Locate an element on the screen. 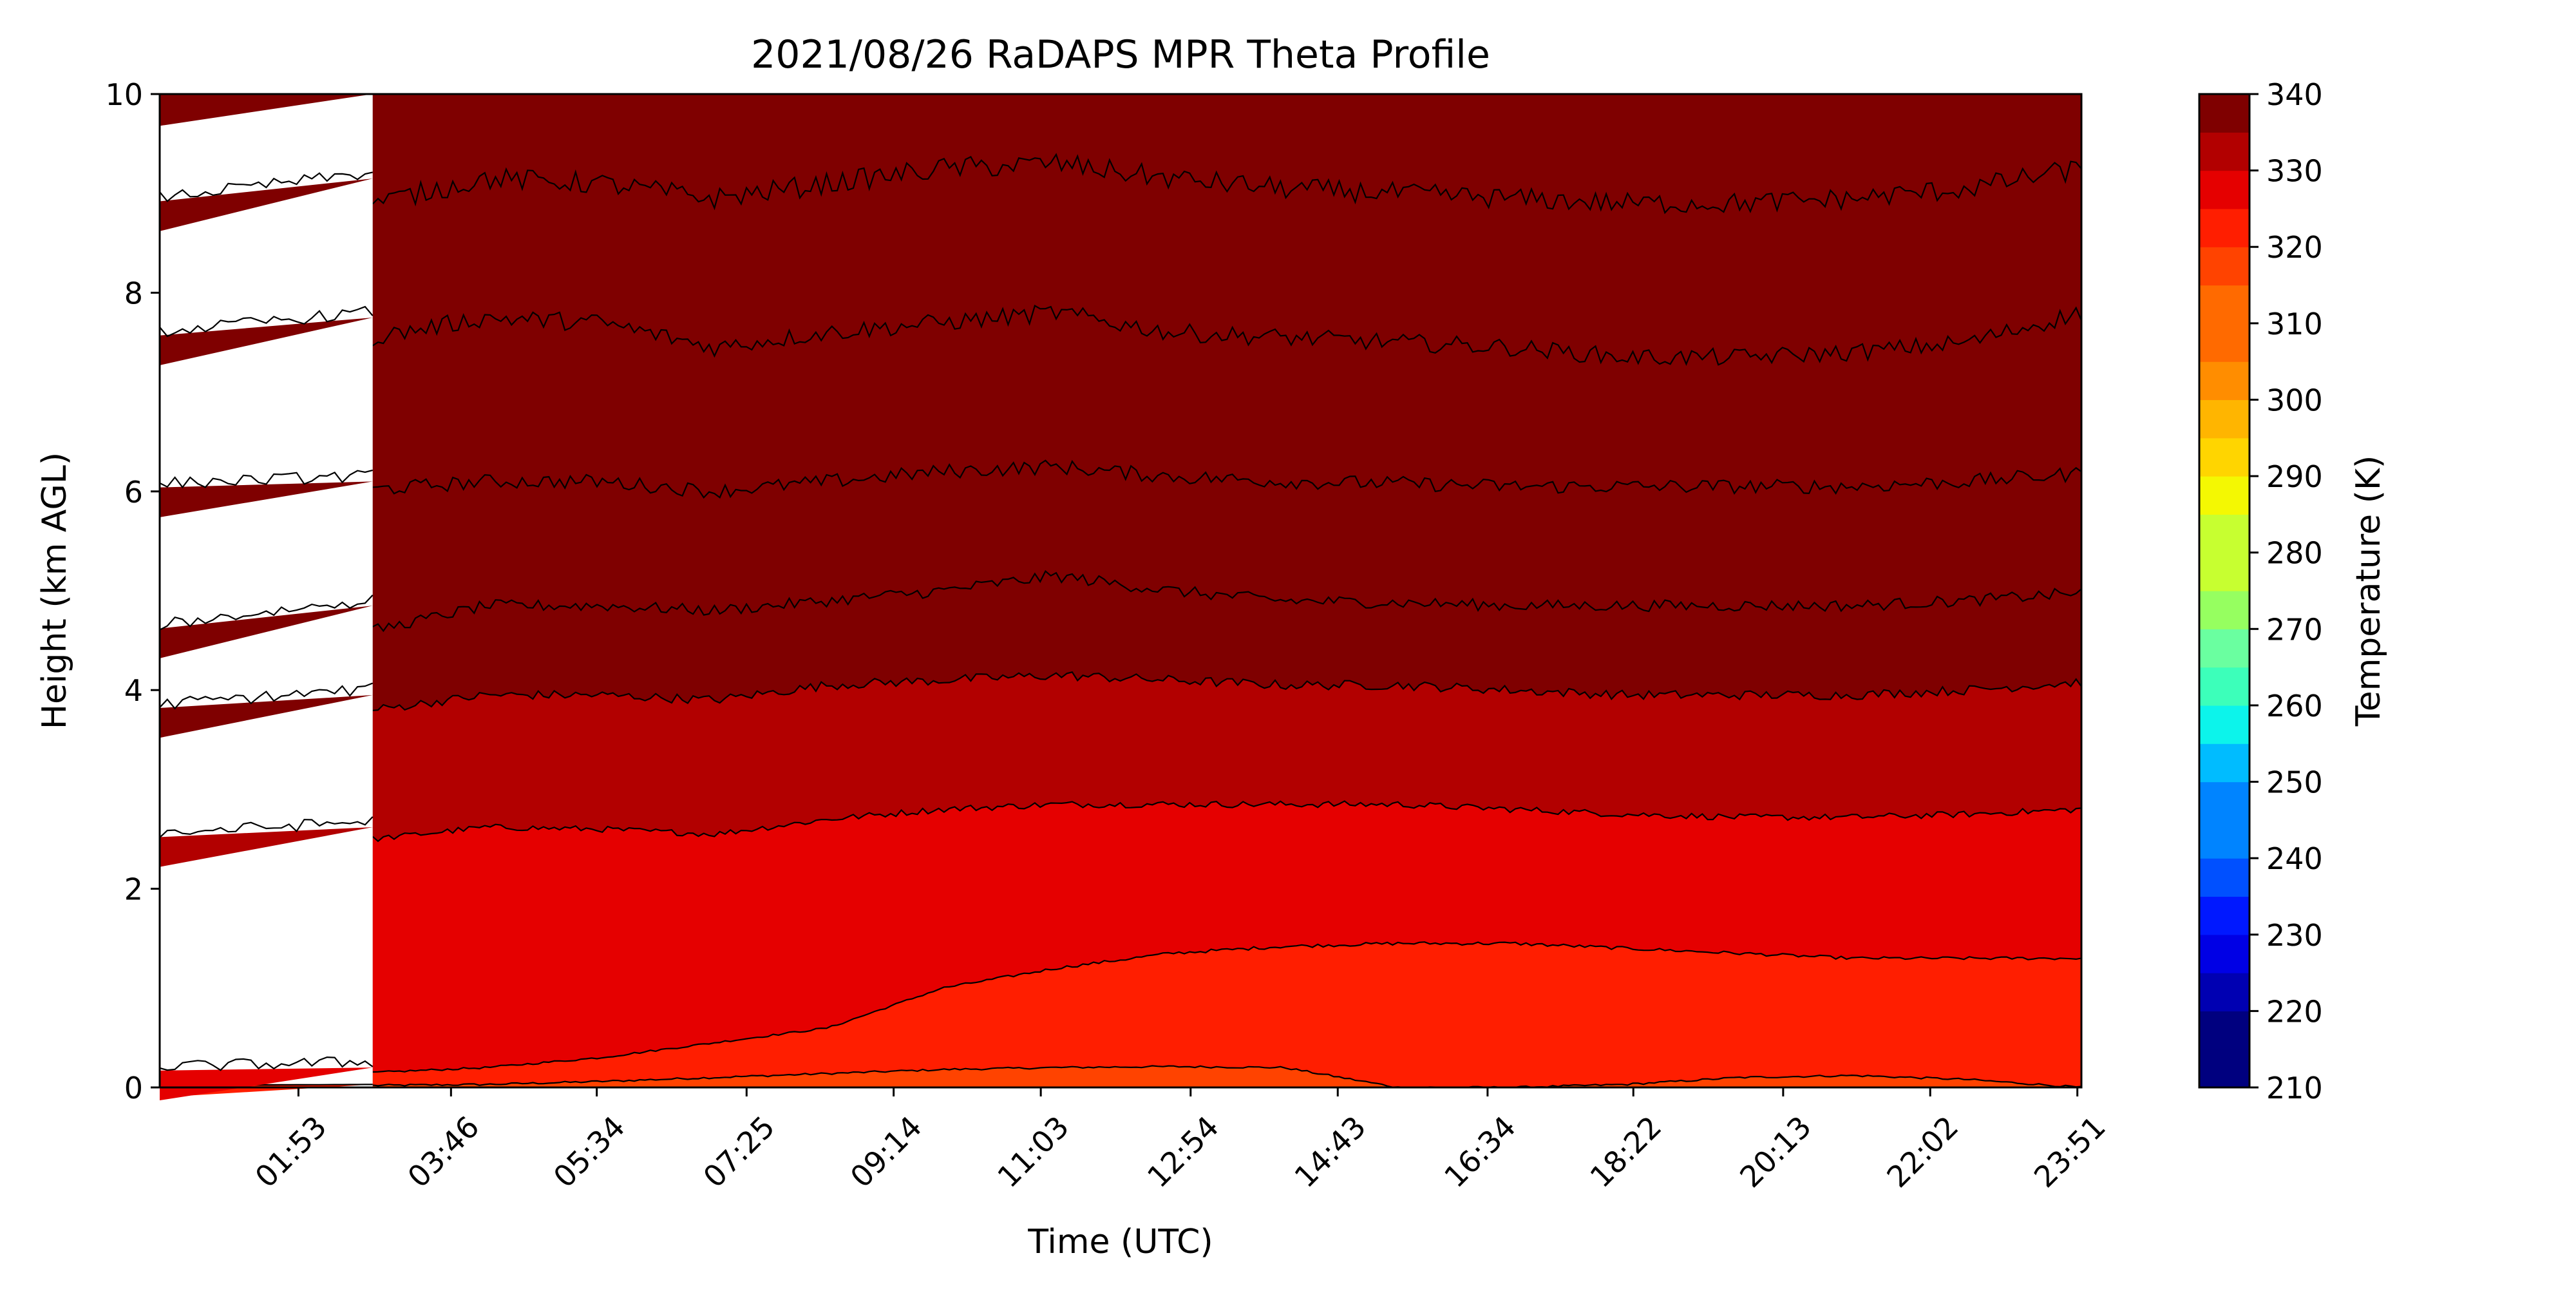 The image size is (2576, 1291). x-tick-label: 11:03 is located at coordinates (1032, 1151).